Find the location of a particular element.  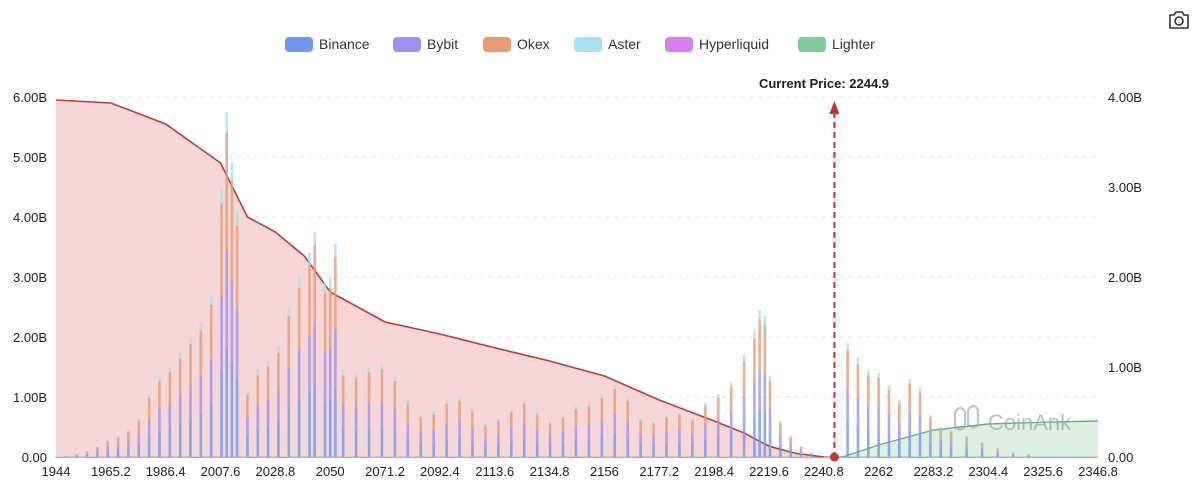

x-tick-label: 2050 is located at coordinates (330, 471).